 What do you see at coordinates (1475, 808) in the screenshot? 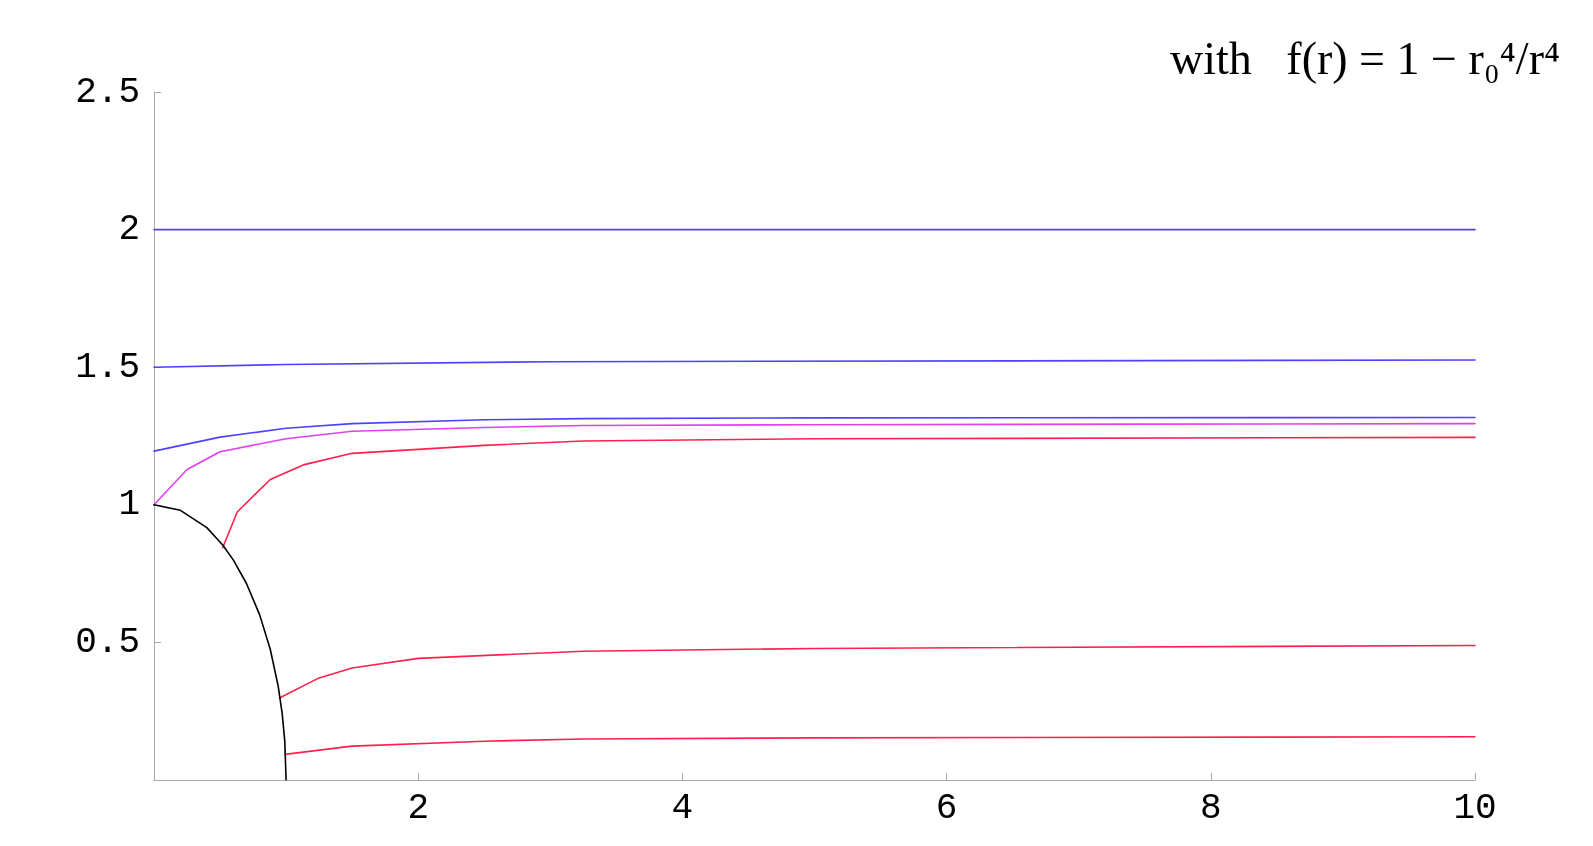
I see `x-tick-label: 10` at bounding box center [1475, 808].